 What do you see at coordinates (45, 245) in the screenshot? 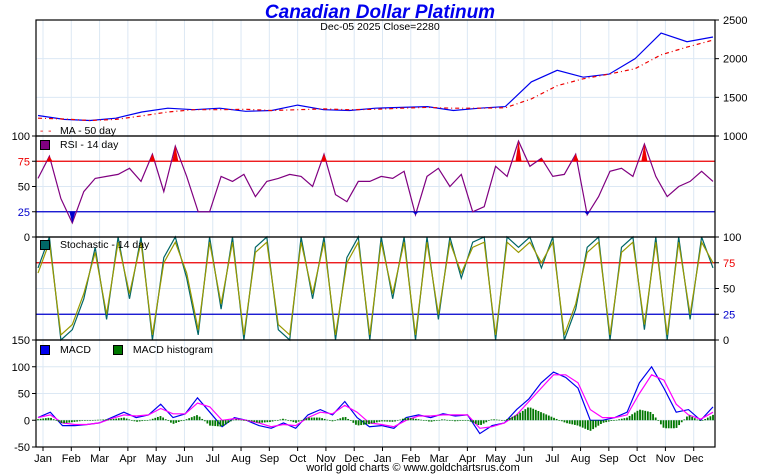
I see `stoch-swatch-icon` at bounding box center [45, 245].